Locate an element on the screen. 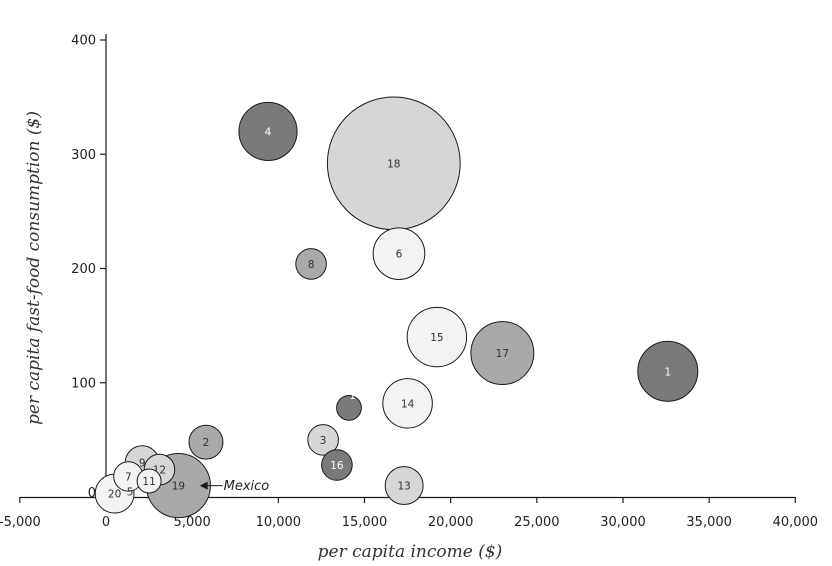 The width and height of the screenshot is (832, 566). y-tick-label: 400 is located at coordinates (83, 41).